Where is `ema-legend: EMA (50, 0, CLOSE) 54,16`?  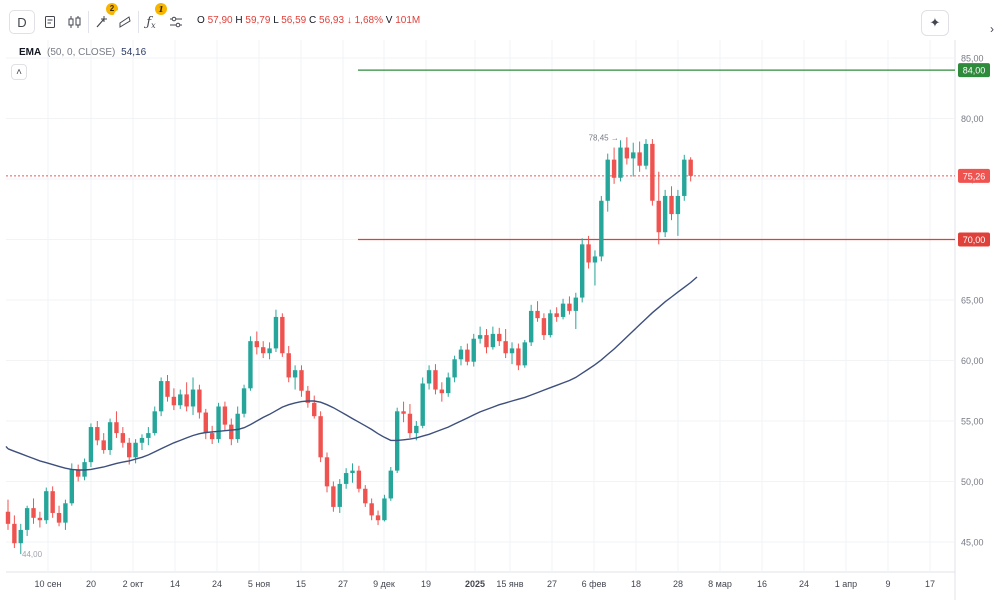 ema-legend: EMA (50, 0, CLOSE) 54,16 is located at coordinates (82, 52).